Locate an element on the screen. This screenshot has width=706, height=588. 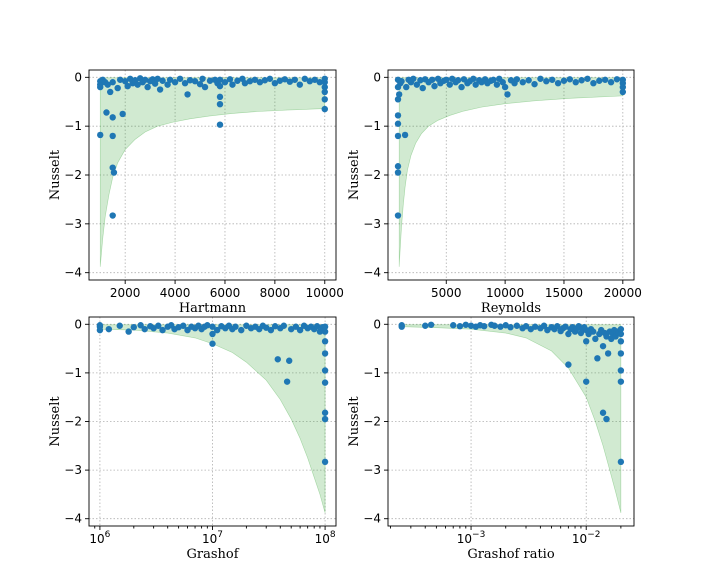
x-tick-label: 8000 is located at coordinates (275, 293).